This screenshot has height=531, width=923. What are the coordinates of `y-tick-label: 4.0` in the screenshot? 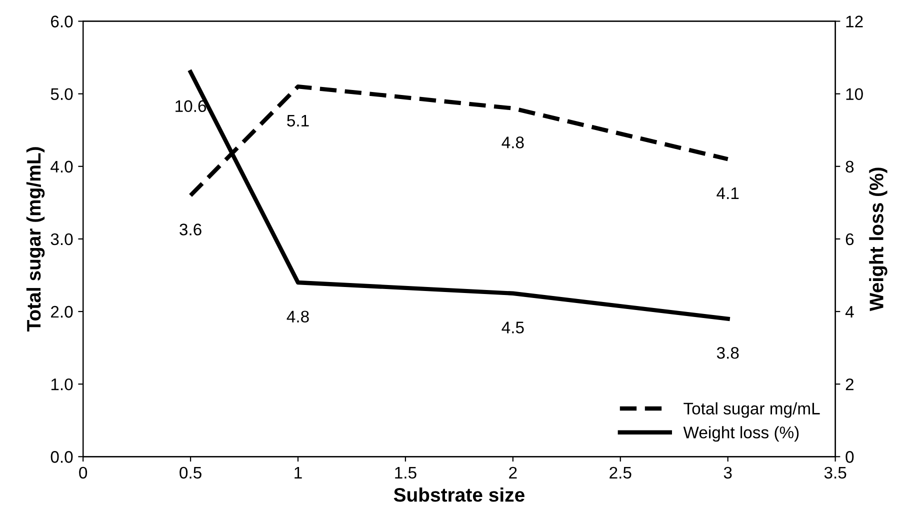 It's located at (61, 166).